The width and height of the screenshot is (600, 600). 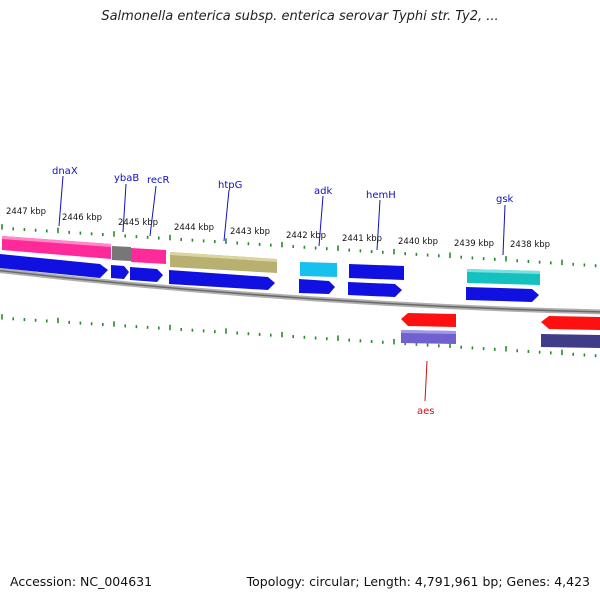 I want to click on gene-bar-adk, so click(x=318, y=269).